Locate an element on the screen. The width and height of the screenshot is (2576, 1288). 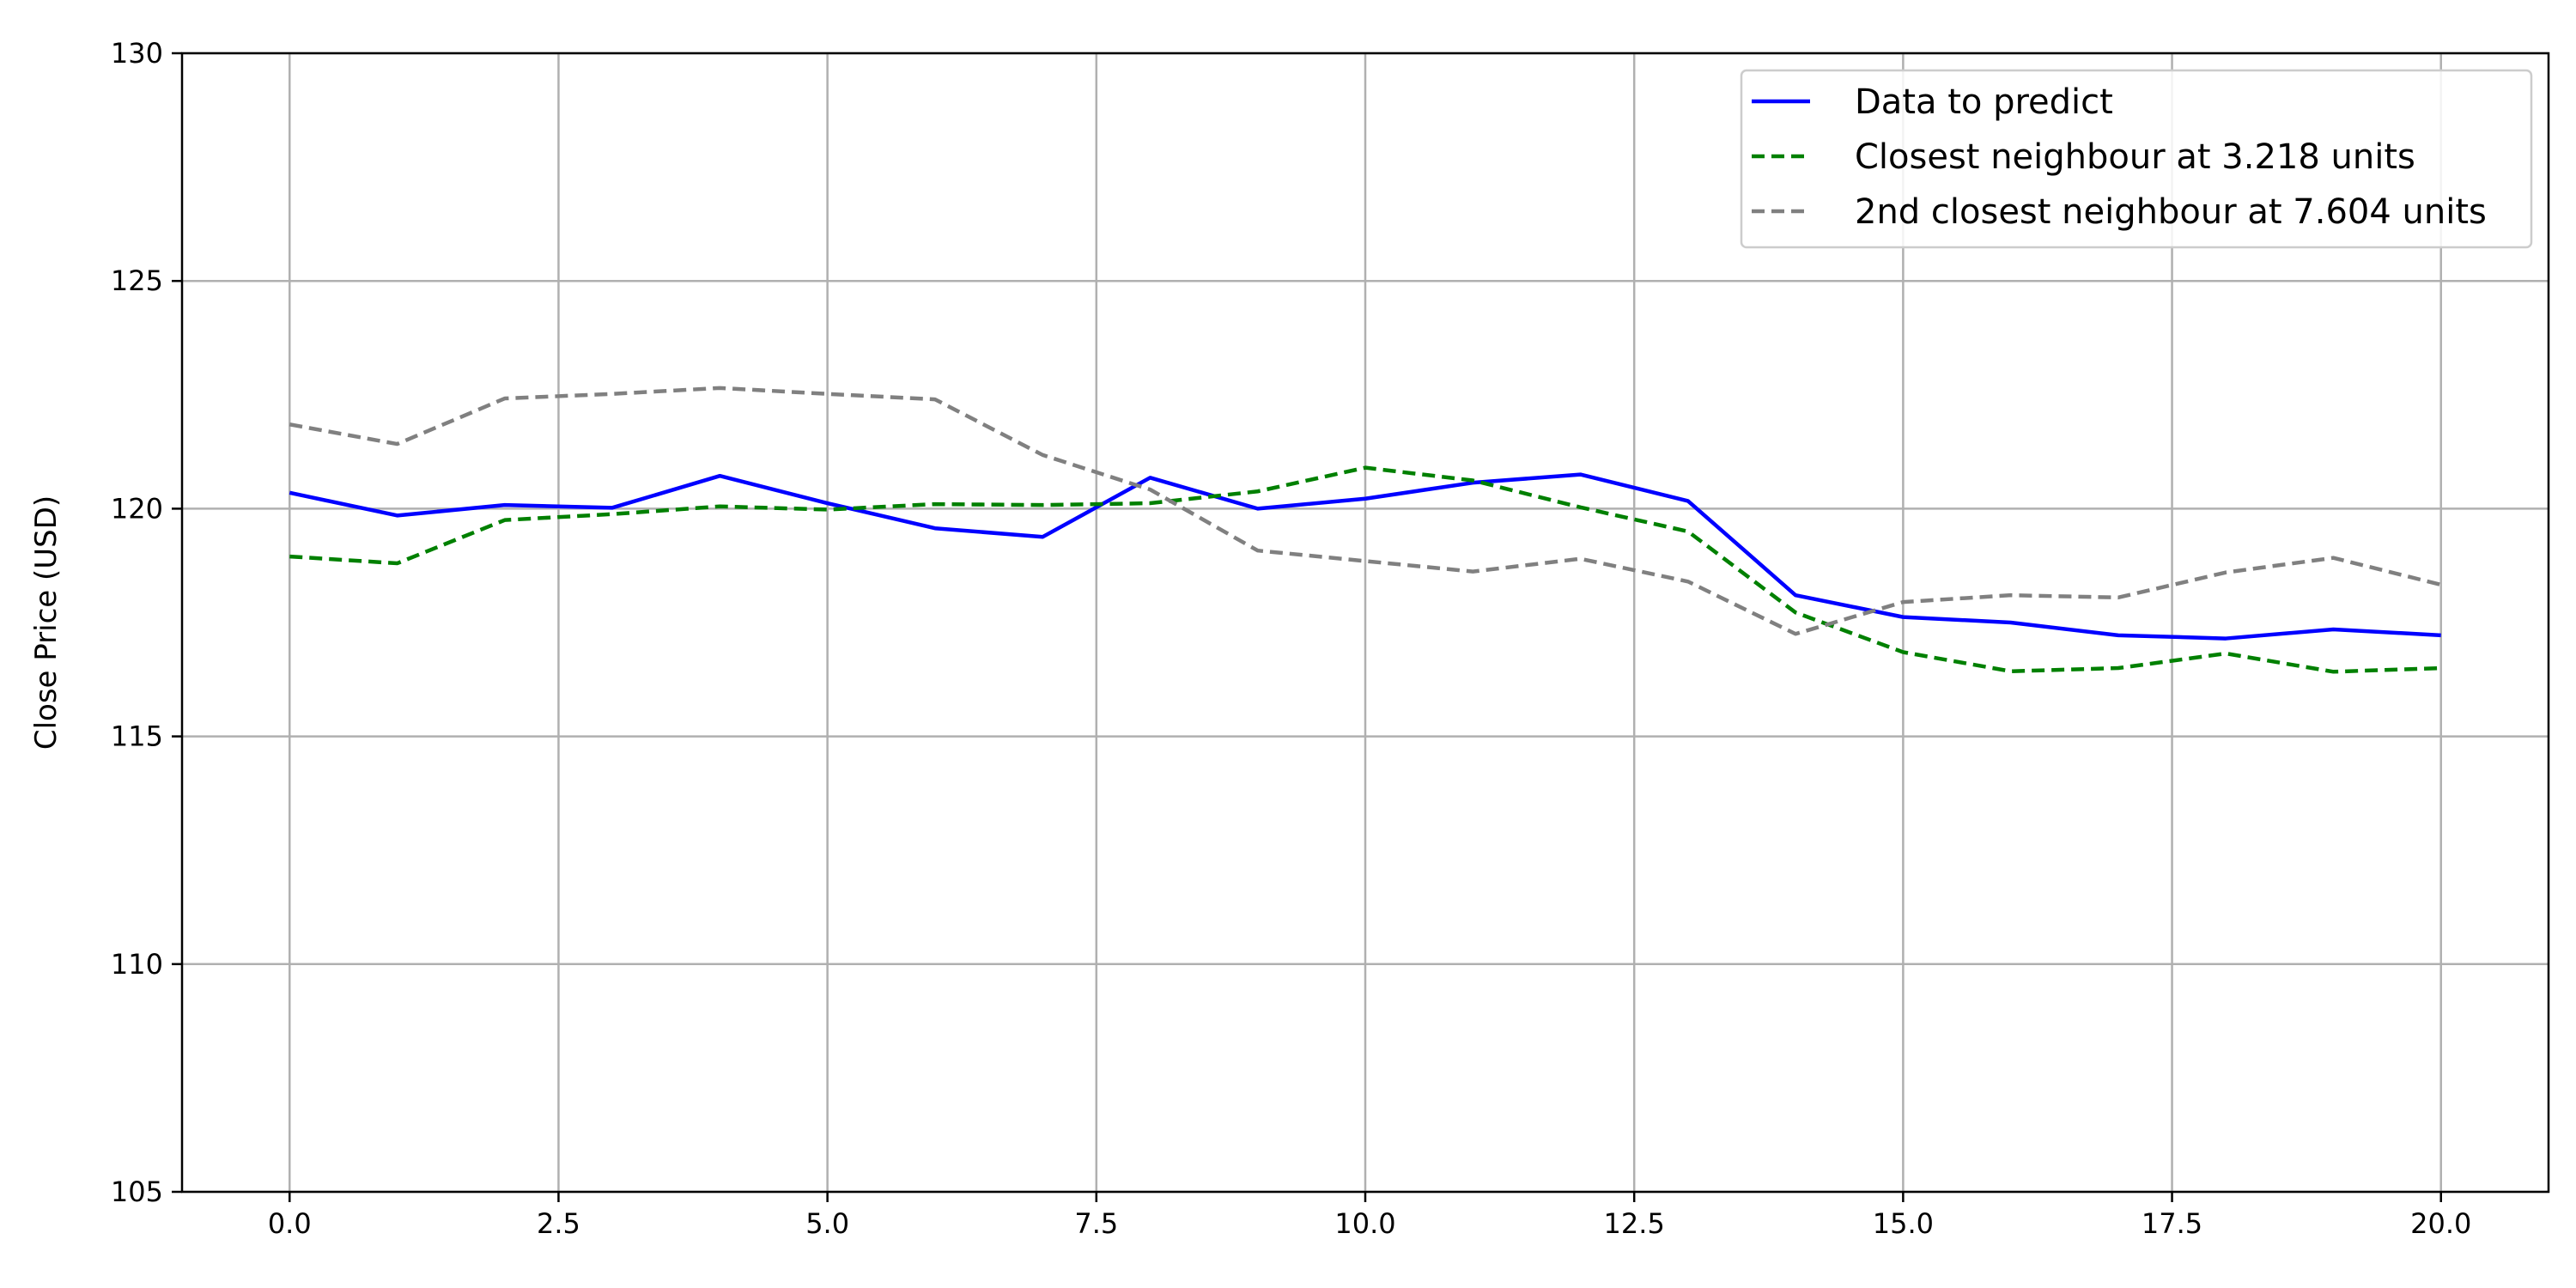
legend-box is located at coordinates (2136, 159).